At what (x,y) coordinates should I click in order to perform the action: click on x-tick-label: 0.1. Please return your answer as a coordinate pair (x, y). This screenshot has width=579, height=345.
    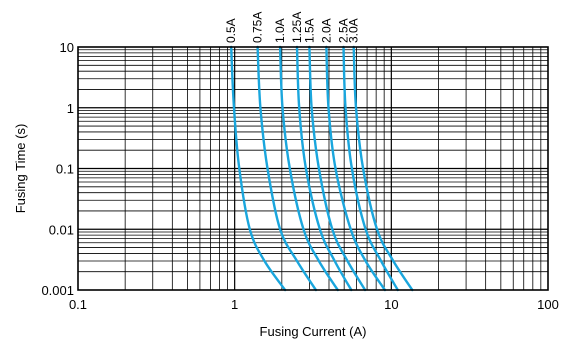
    Looking at the image, I should click on (78, 304).